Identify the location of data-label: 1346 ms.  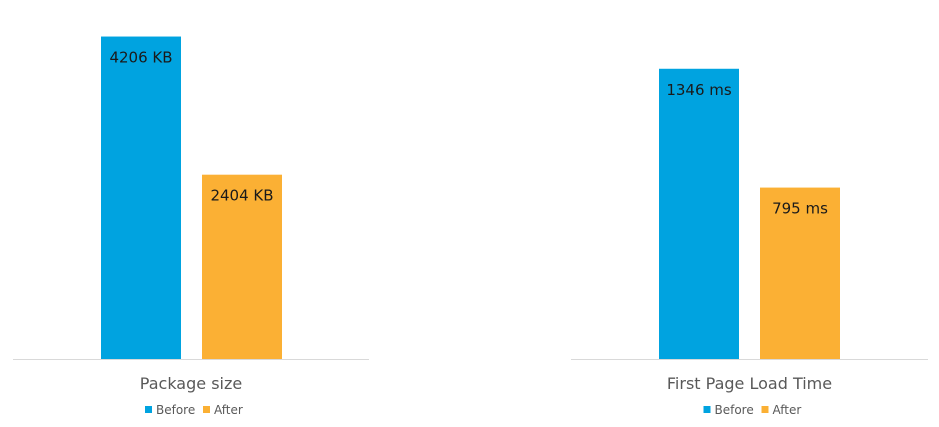
(699, 90).